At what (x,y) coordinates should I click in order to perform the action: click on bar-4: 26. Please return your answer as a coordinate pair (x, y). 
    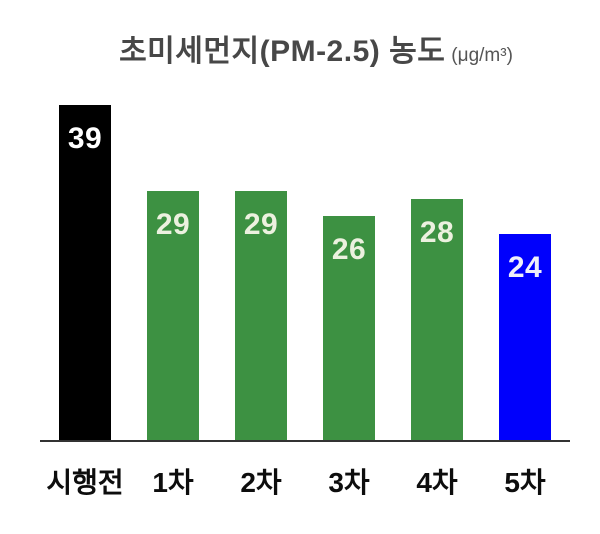
    Looking at the image, I should click on (349, 328).